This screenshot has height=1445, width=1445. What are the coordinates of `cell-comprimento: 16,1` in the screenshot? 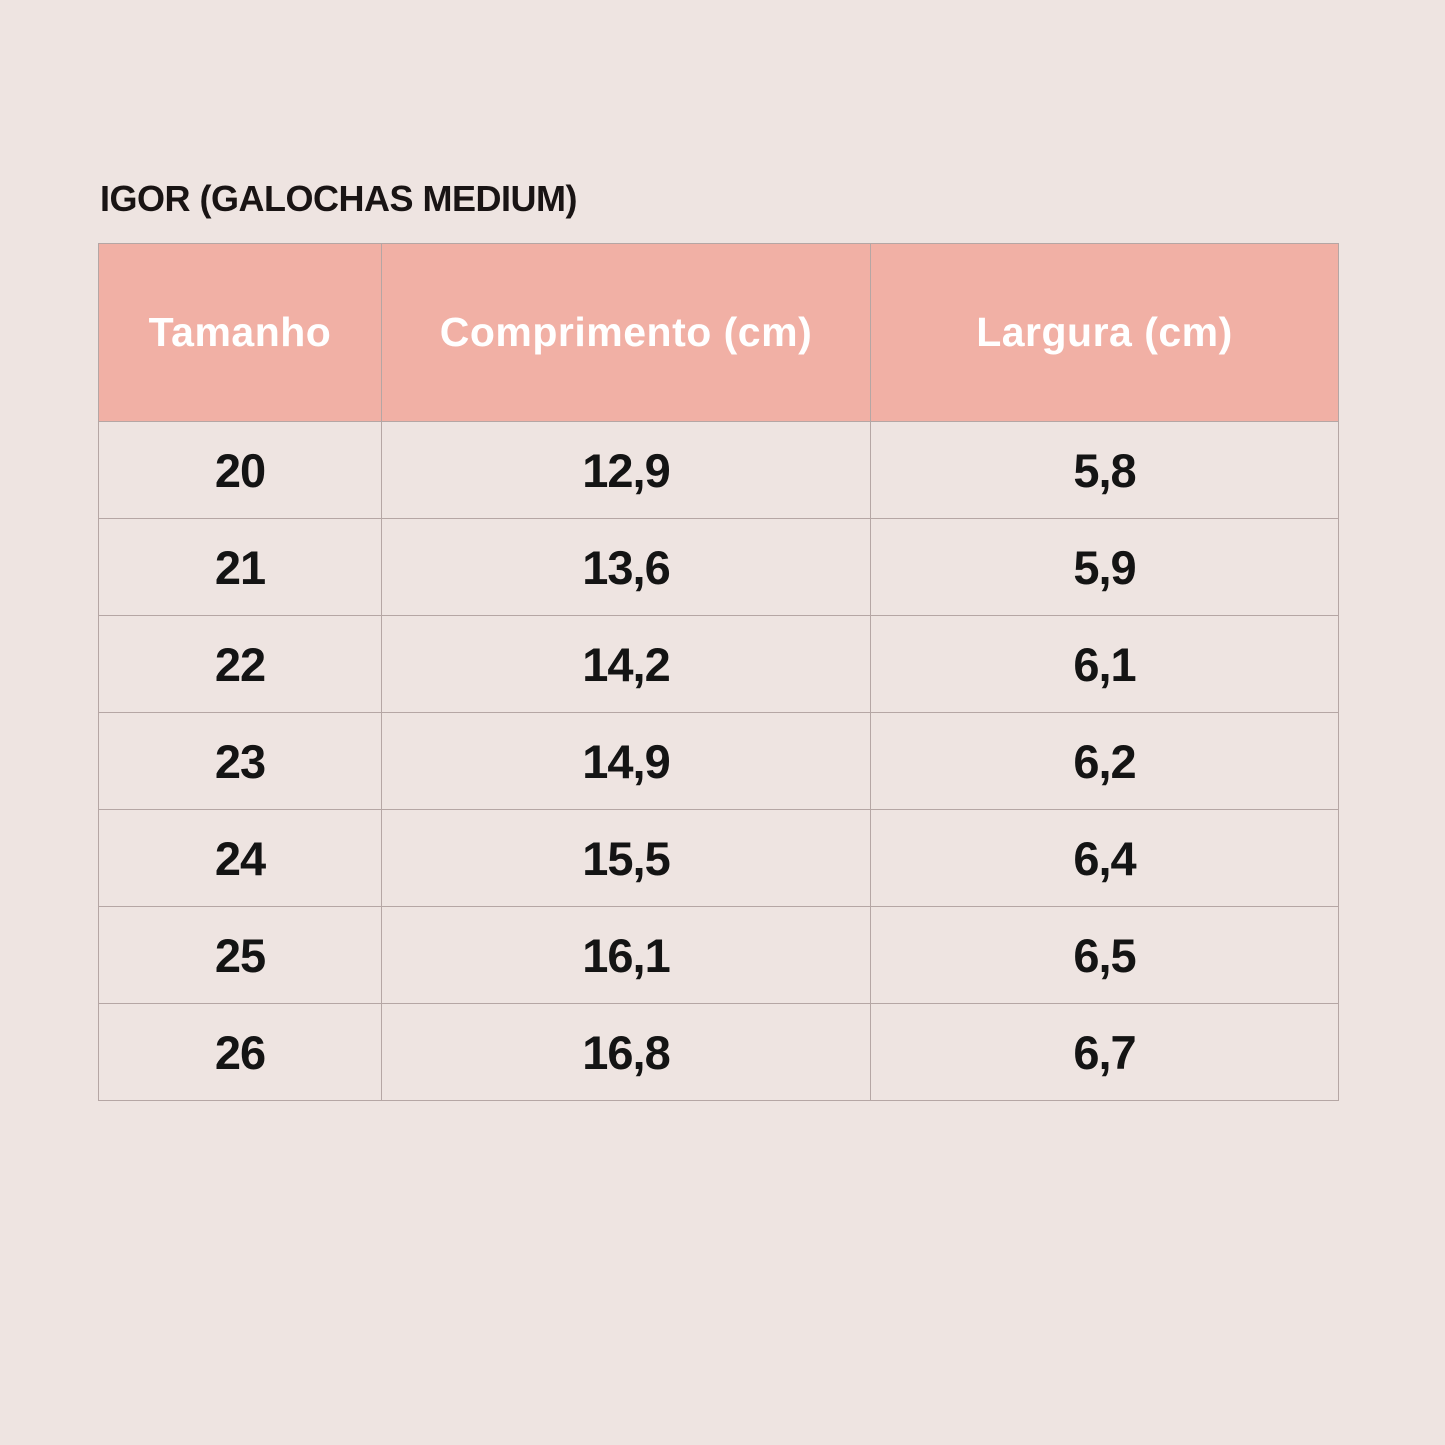 It's located at (626, 955).